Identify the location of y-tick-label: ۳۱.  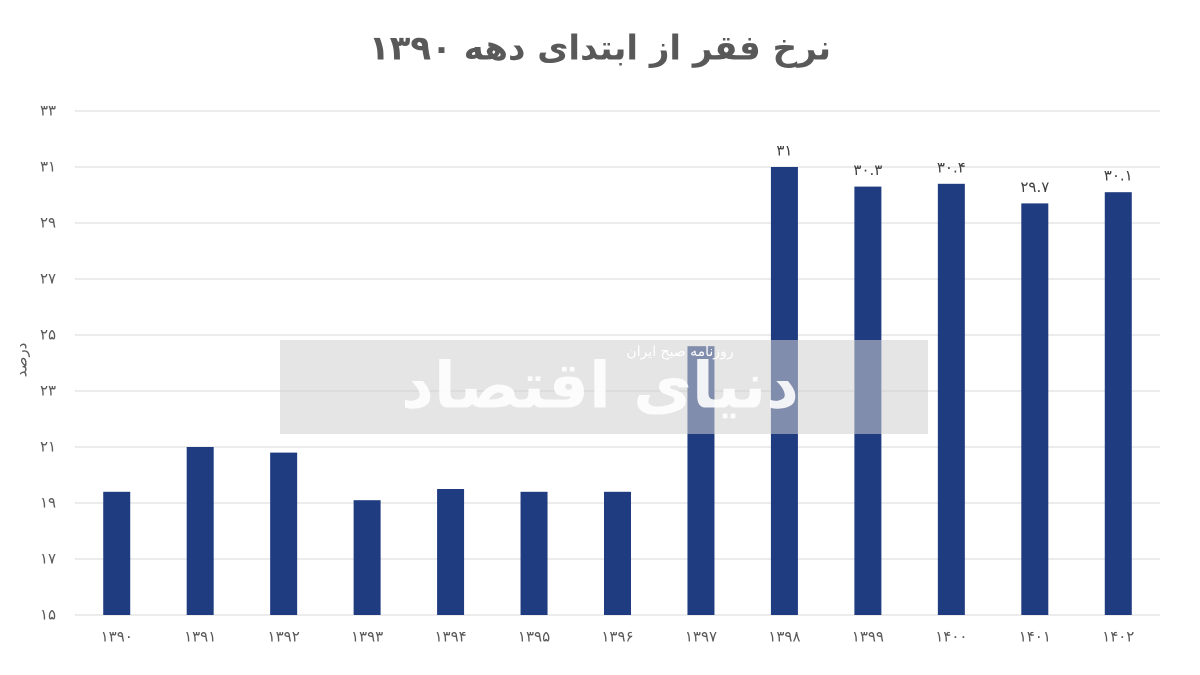
(48, 167).